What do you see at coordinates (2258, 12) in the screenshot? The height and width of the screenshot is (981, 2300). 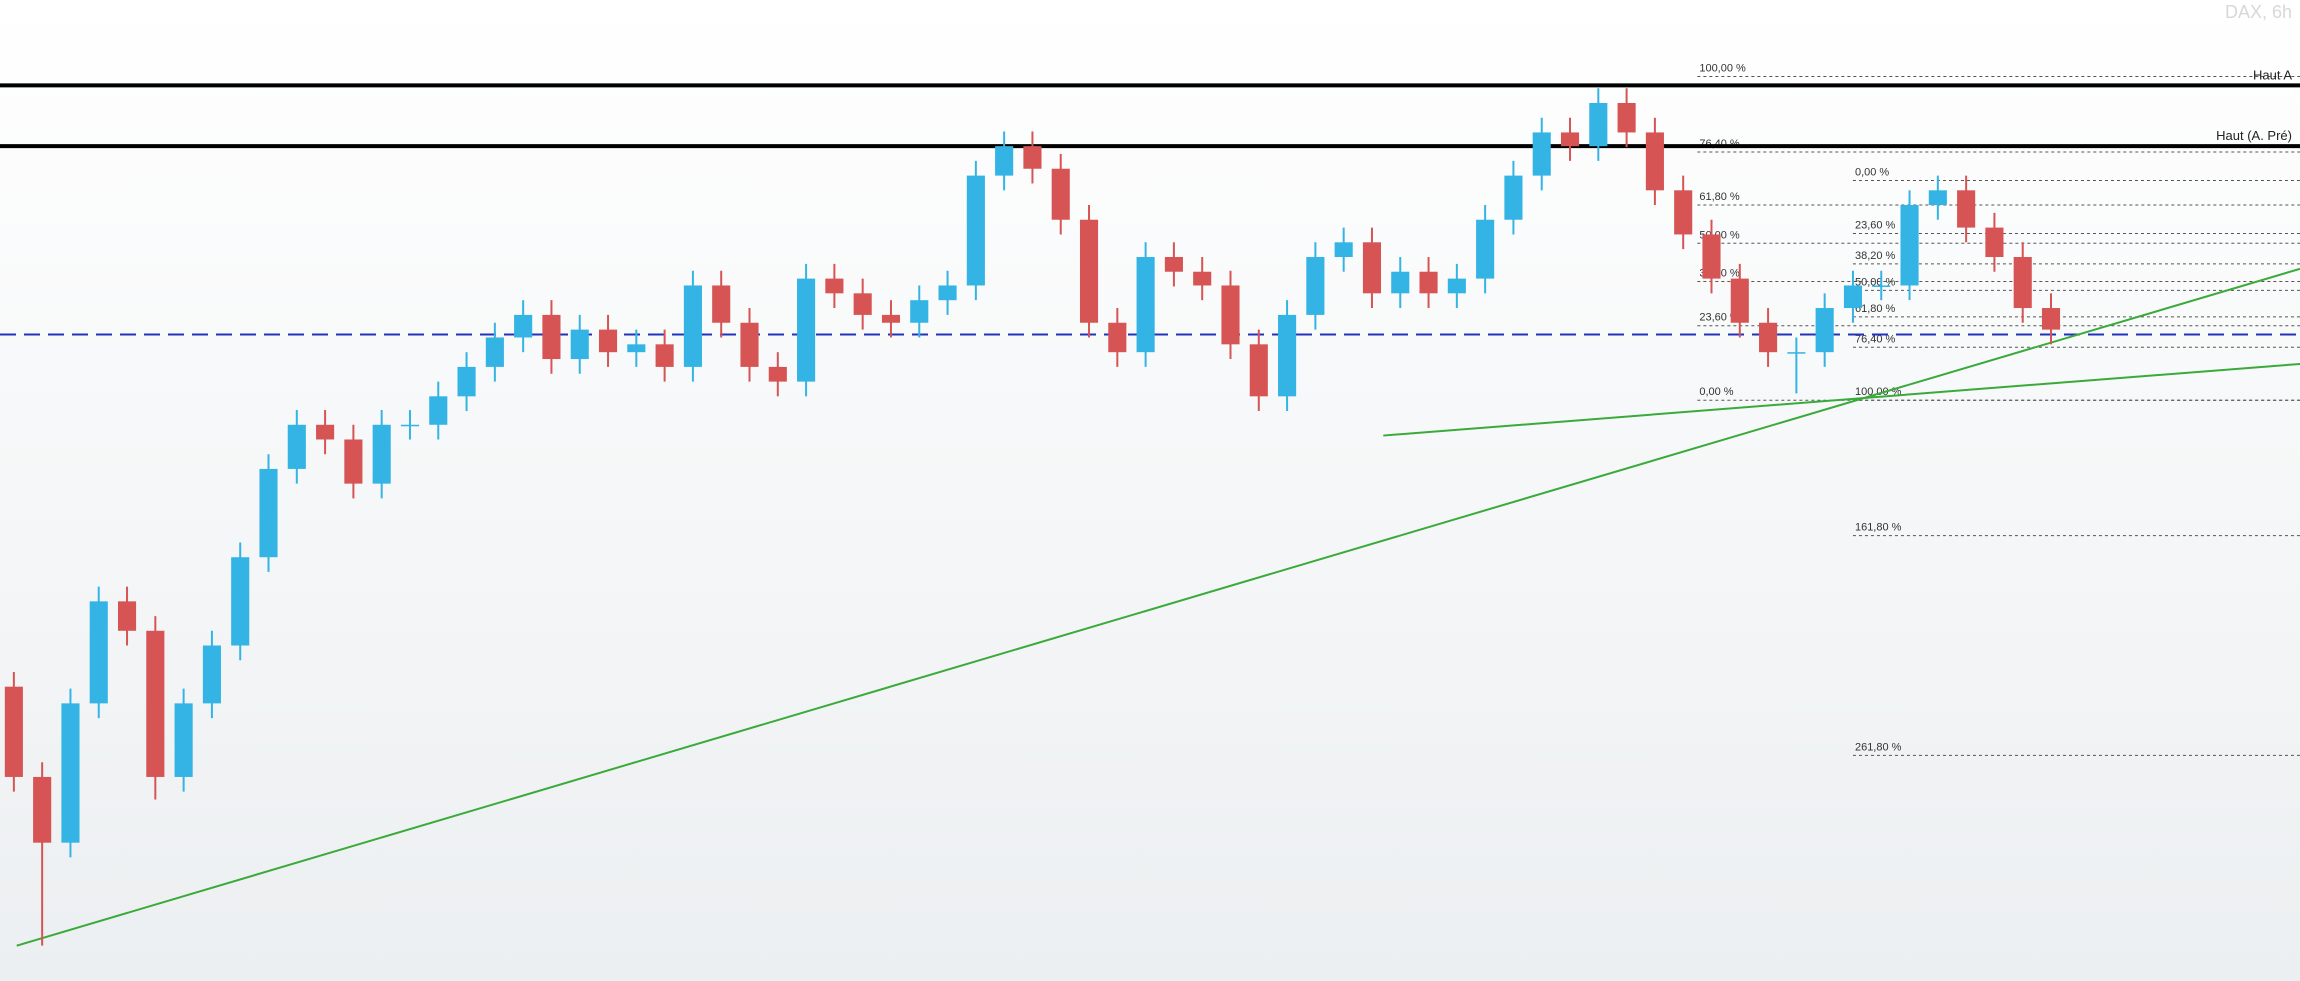 I see `chart-title: DAX, 6h` at bounding box center [2258, 12].